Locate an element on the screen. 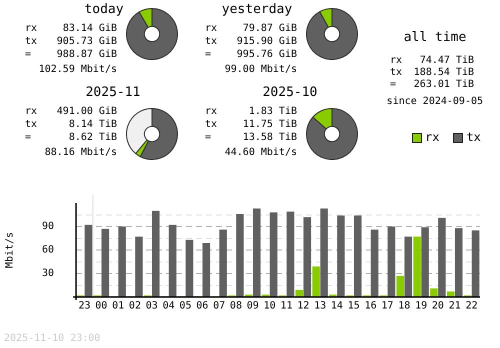  text: tx 915.90 GiB is located at coordinates (251, 41).